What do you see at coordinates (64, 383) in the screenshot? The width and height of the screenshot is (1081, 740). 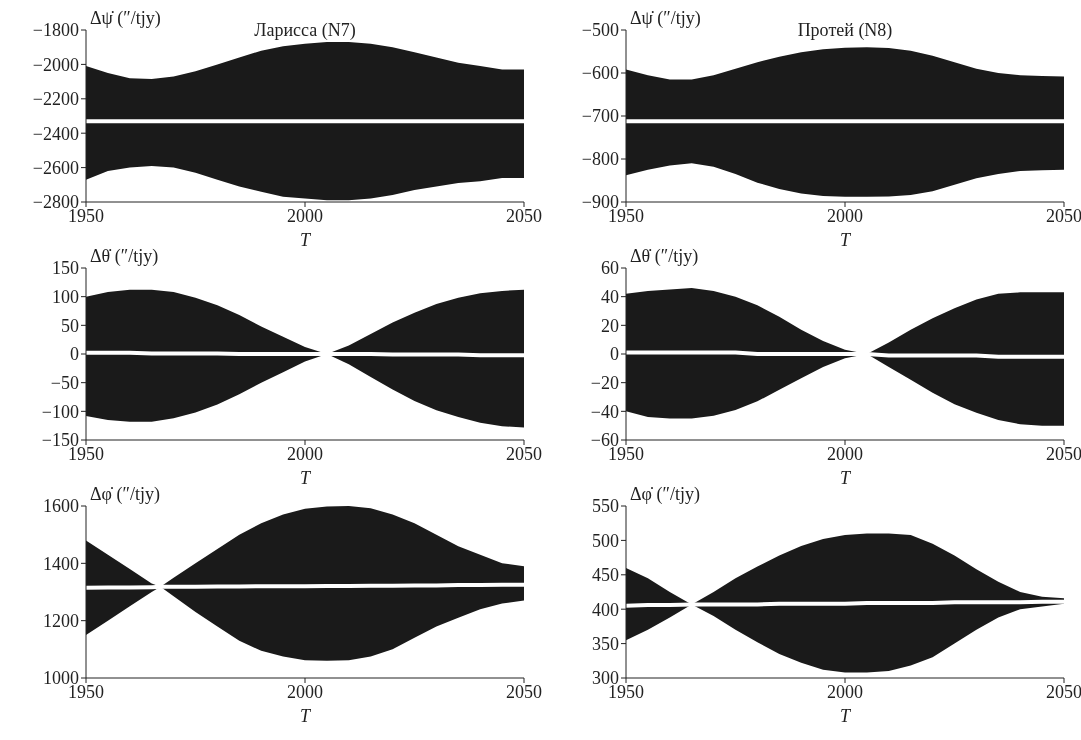 I see `y-tick-label: −50` at bounding box center [64, 383].